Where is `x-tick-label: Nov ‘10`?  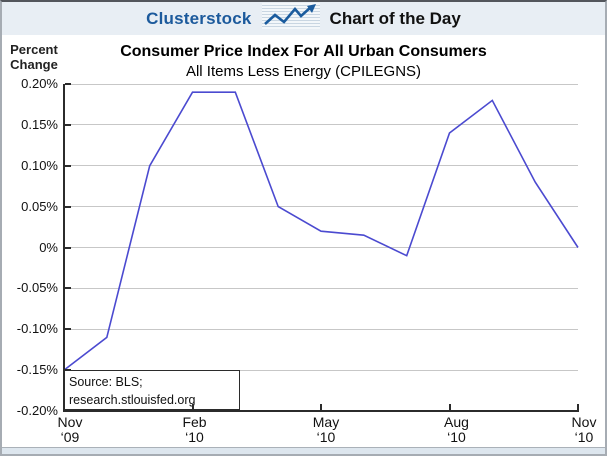
x-tick-label: Nov ‘10 is located at coordinates (584, 429).